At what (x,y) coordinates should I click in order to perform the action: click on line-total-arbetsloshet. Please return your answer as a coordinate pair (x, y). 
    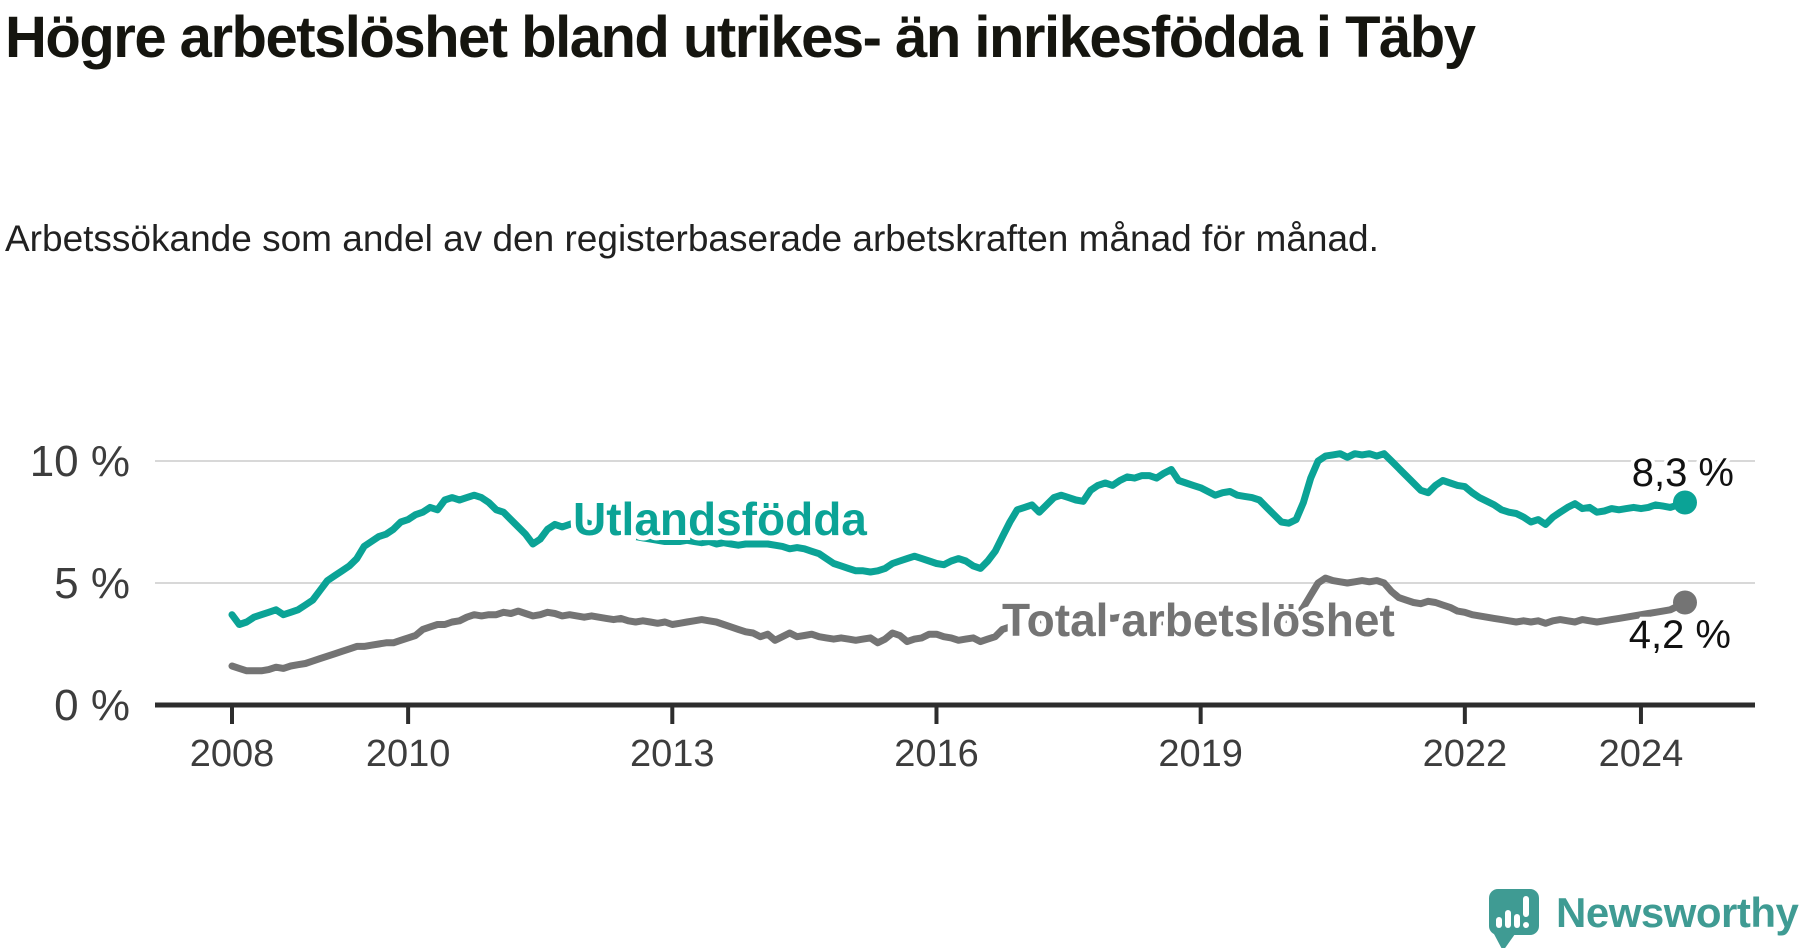
    Looking at the image, I should click on (958, 624).